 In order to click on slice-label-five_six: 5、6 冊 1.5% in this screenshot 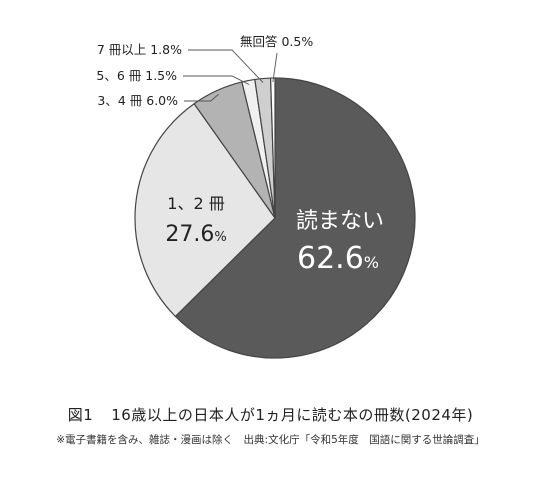, I will do `click(136, 75)`.